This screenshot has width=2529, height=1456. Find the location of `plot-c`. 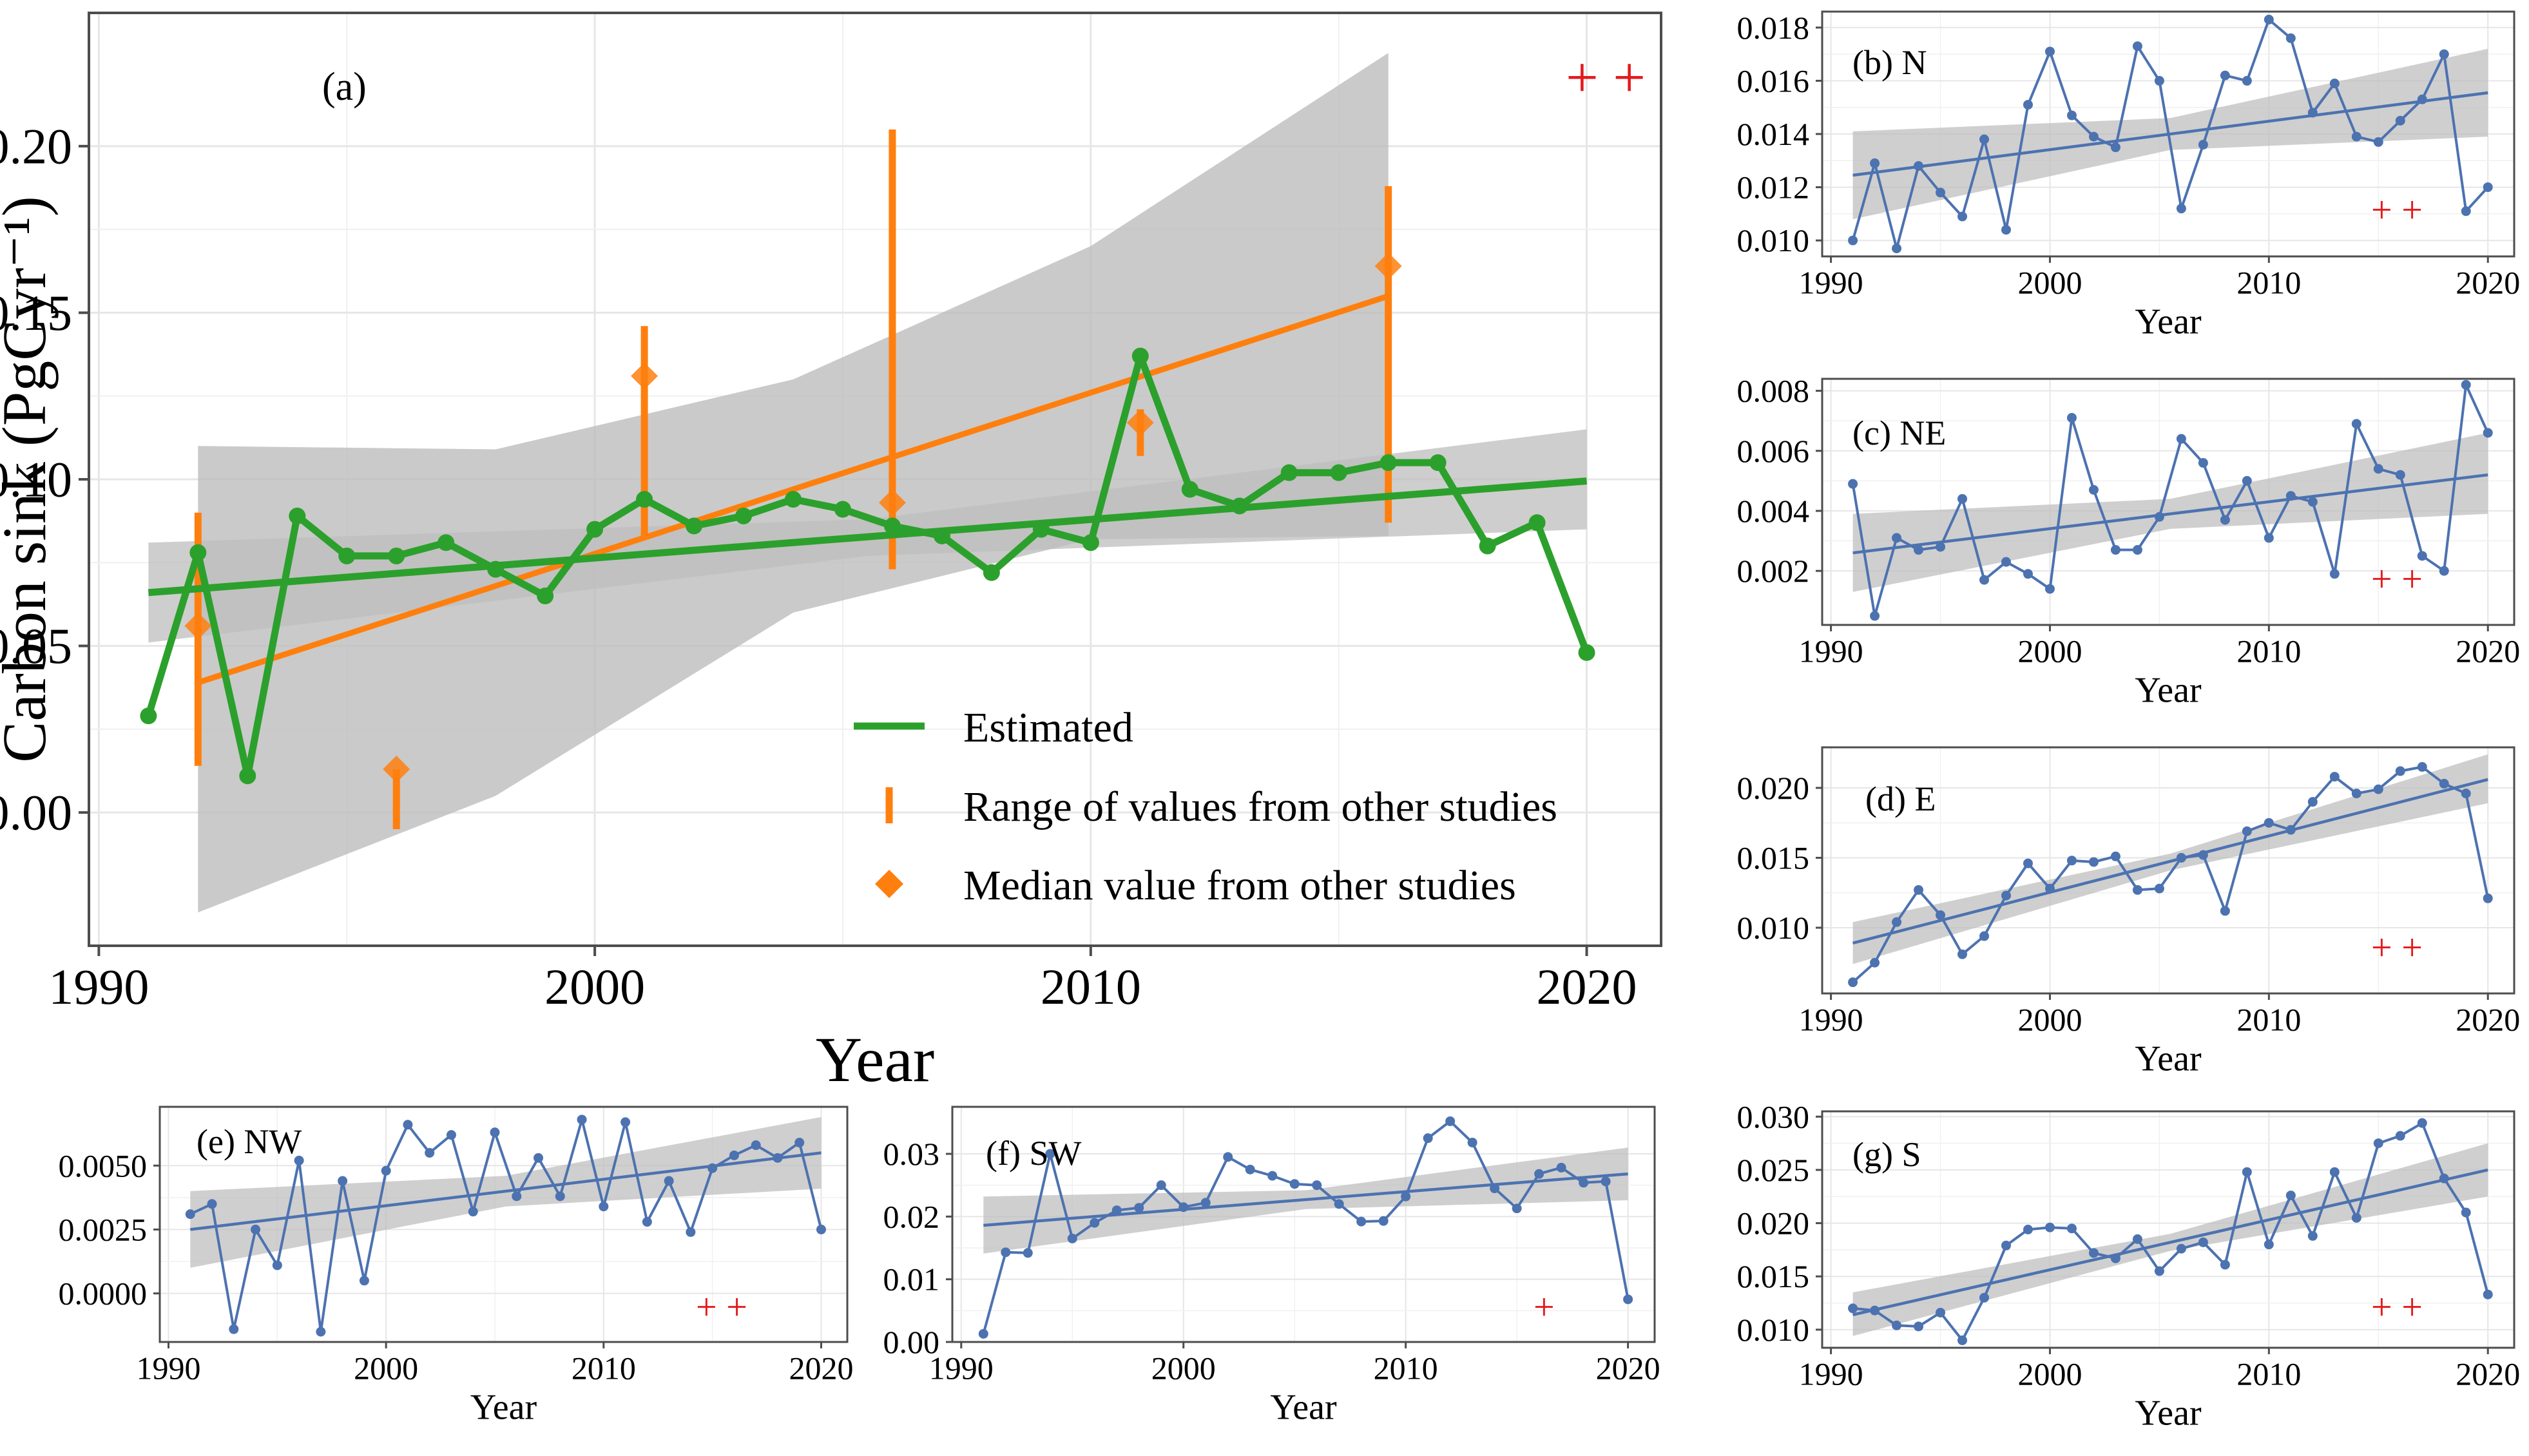

plot-c is located at coordinates (2170, 500).